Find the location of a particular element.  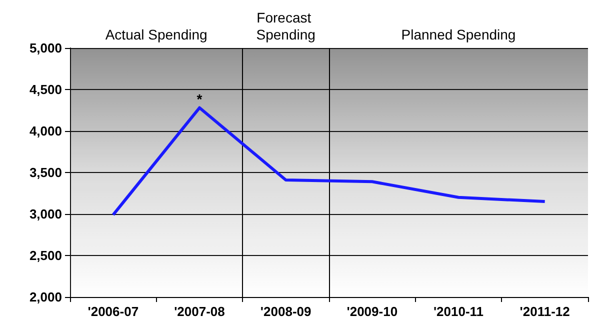

band-label: Forecast Spending is located at coordinates (286, 26).